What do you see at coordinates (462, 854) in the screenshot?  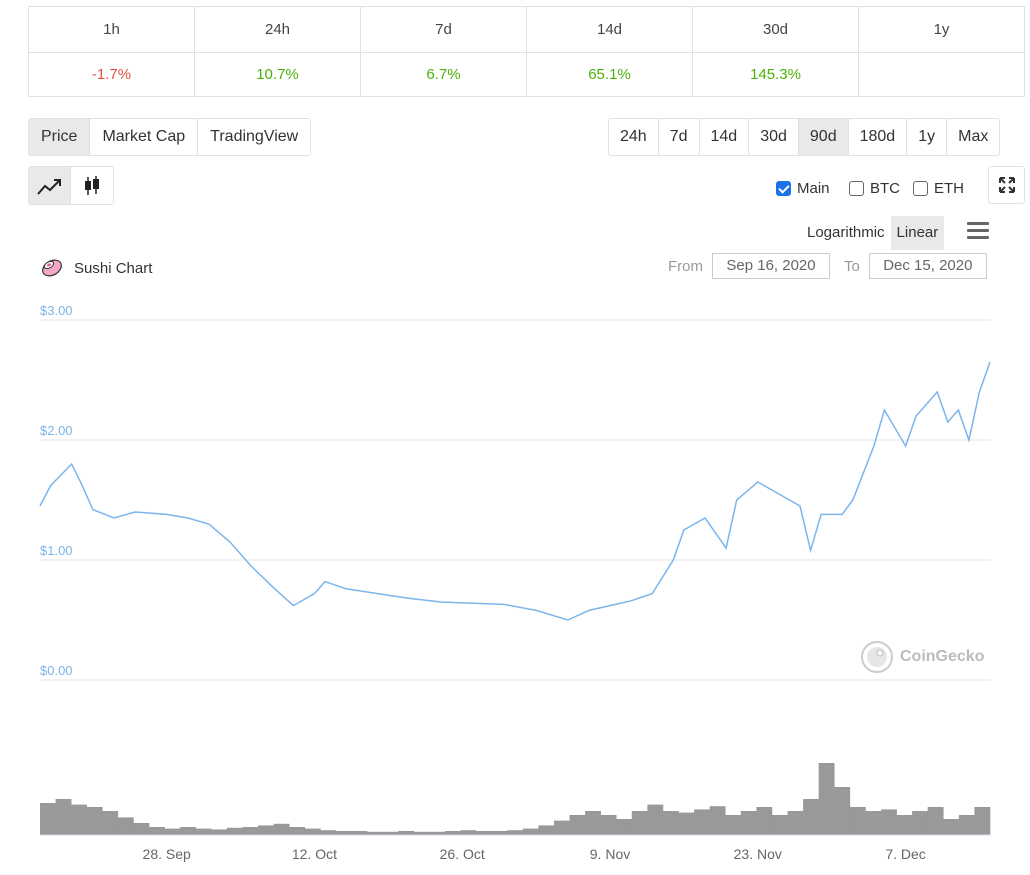 I see `x-tick-label: 26. Oct` at bounding box center [462, 854].